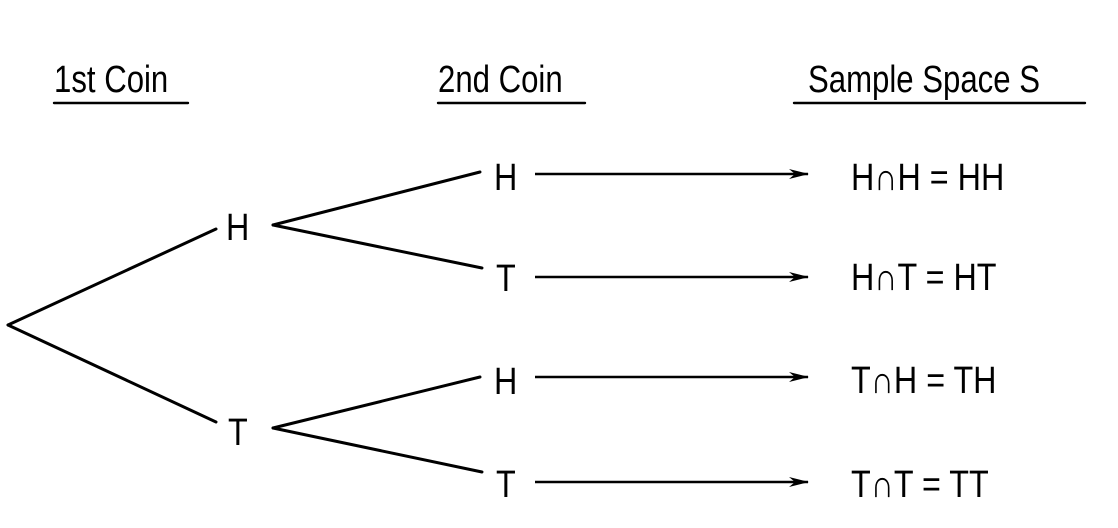 Image resolution: width=1118 pixels, height=528 pixels. Describe the element at coordinates (377, 246) in the screenshot. I see `branch-h-to-t` at that location.